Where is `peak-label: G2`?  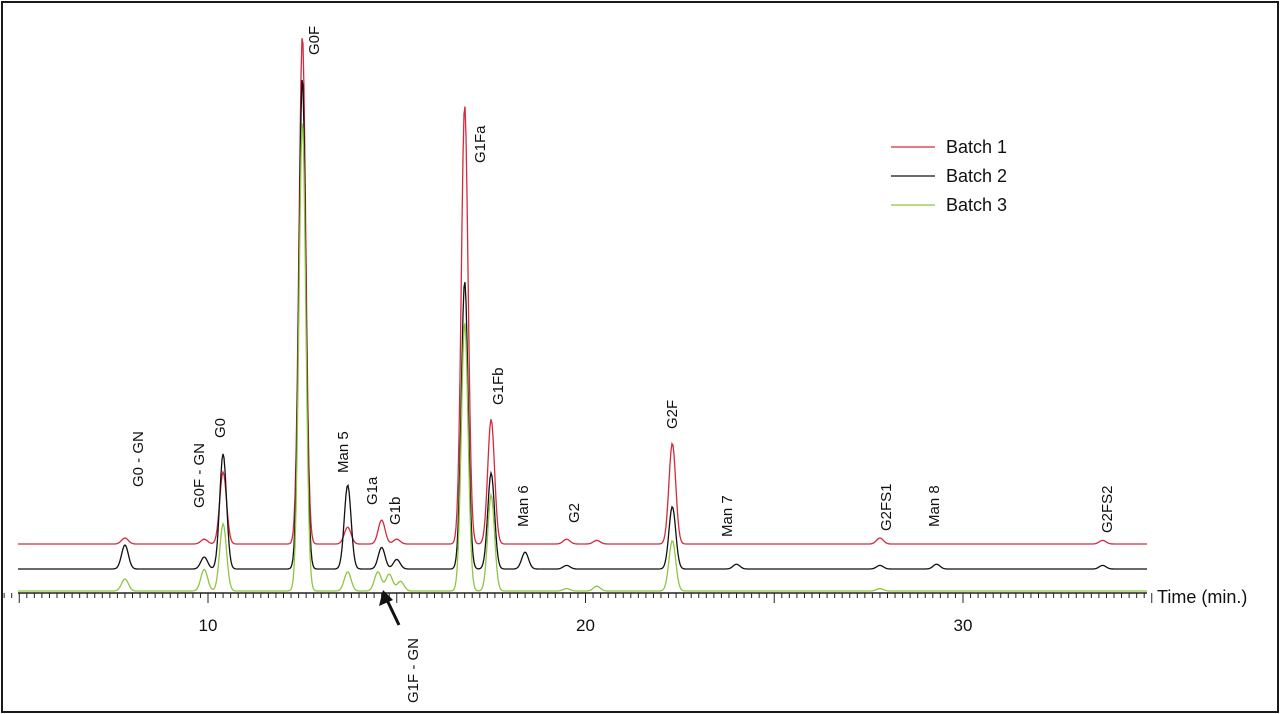 peak-label: G2 is located at coordinates (574, 513).